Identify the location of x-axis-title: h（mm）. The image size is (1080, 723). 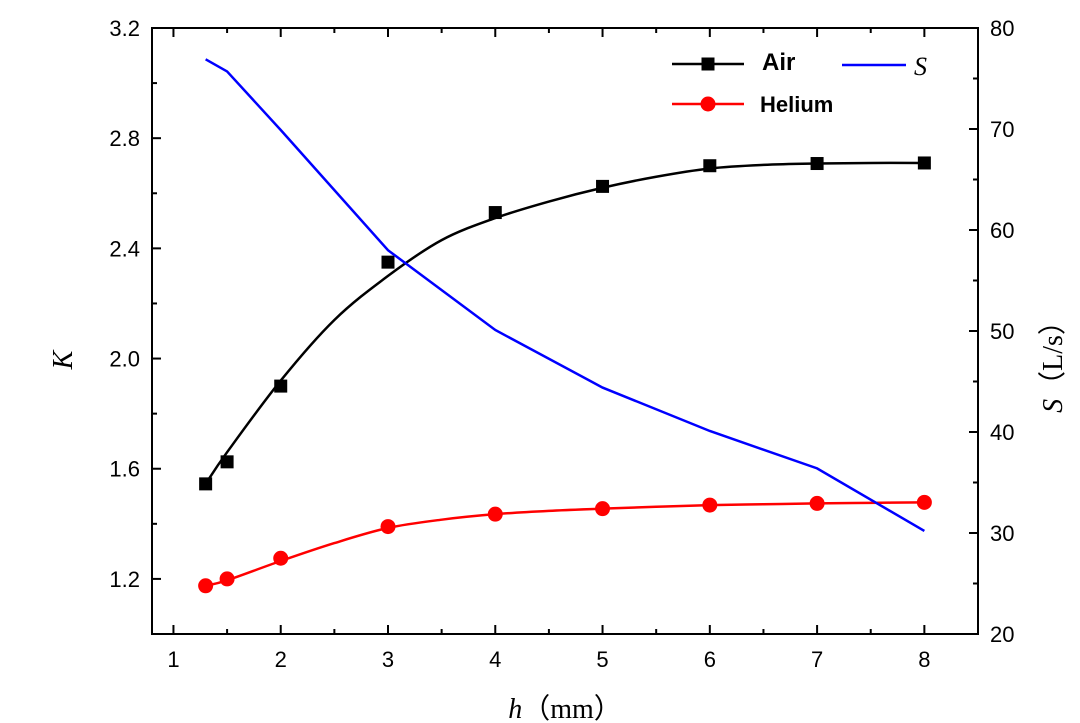
(565, 708).